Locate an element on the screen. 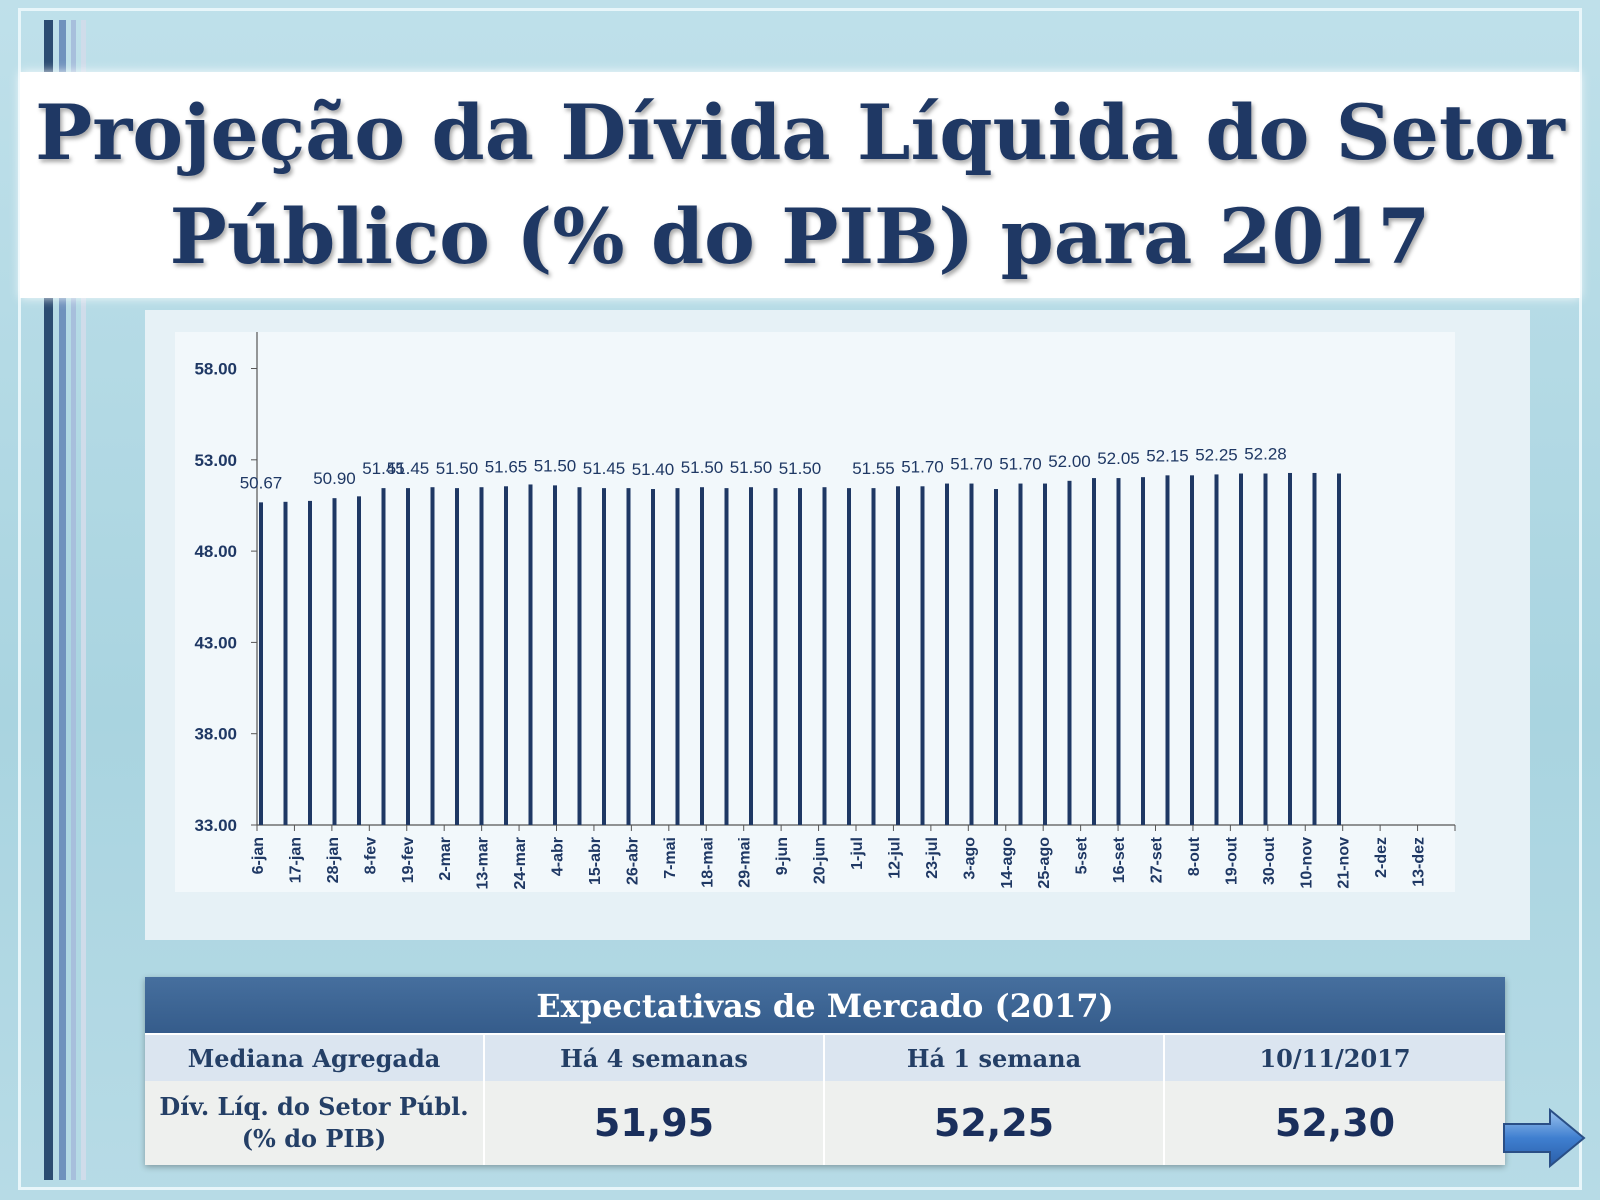 The width and height of the screenshot is (1600, 1200). data-label: 51.40 is located at coordinates (653, 469).